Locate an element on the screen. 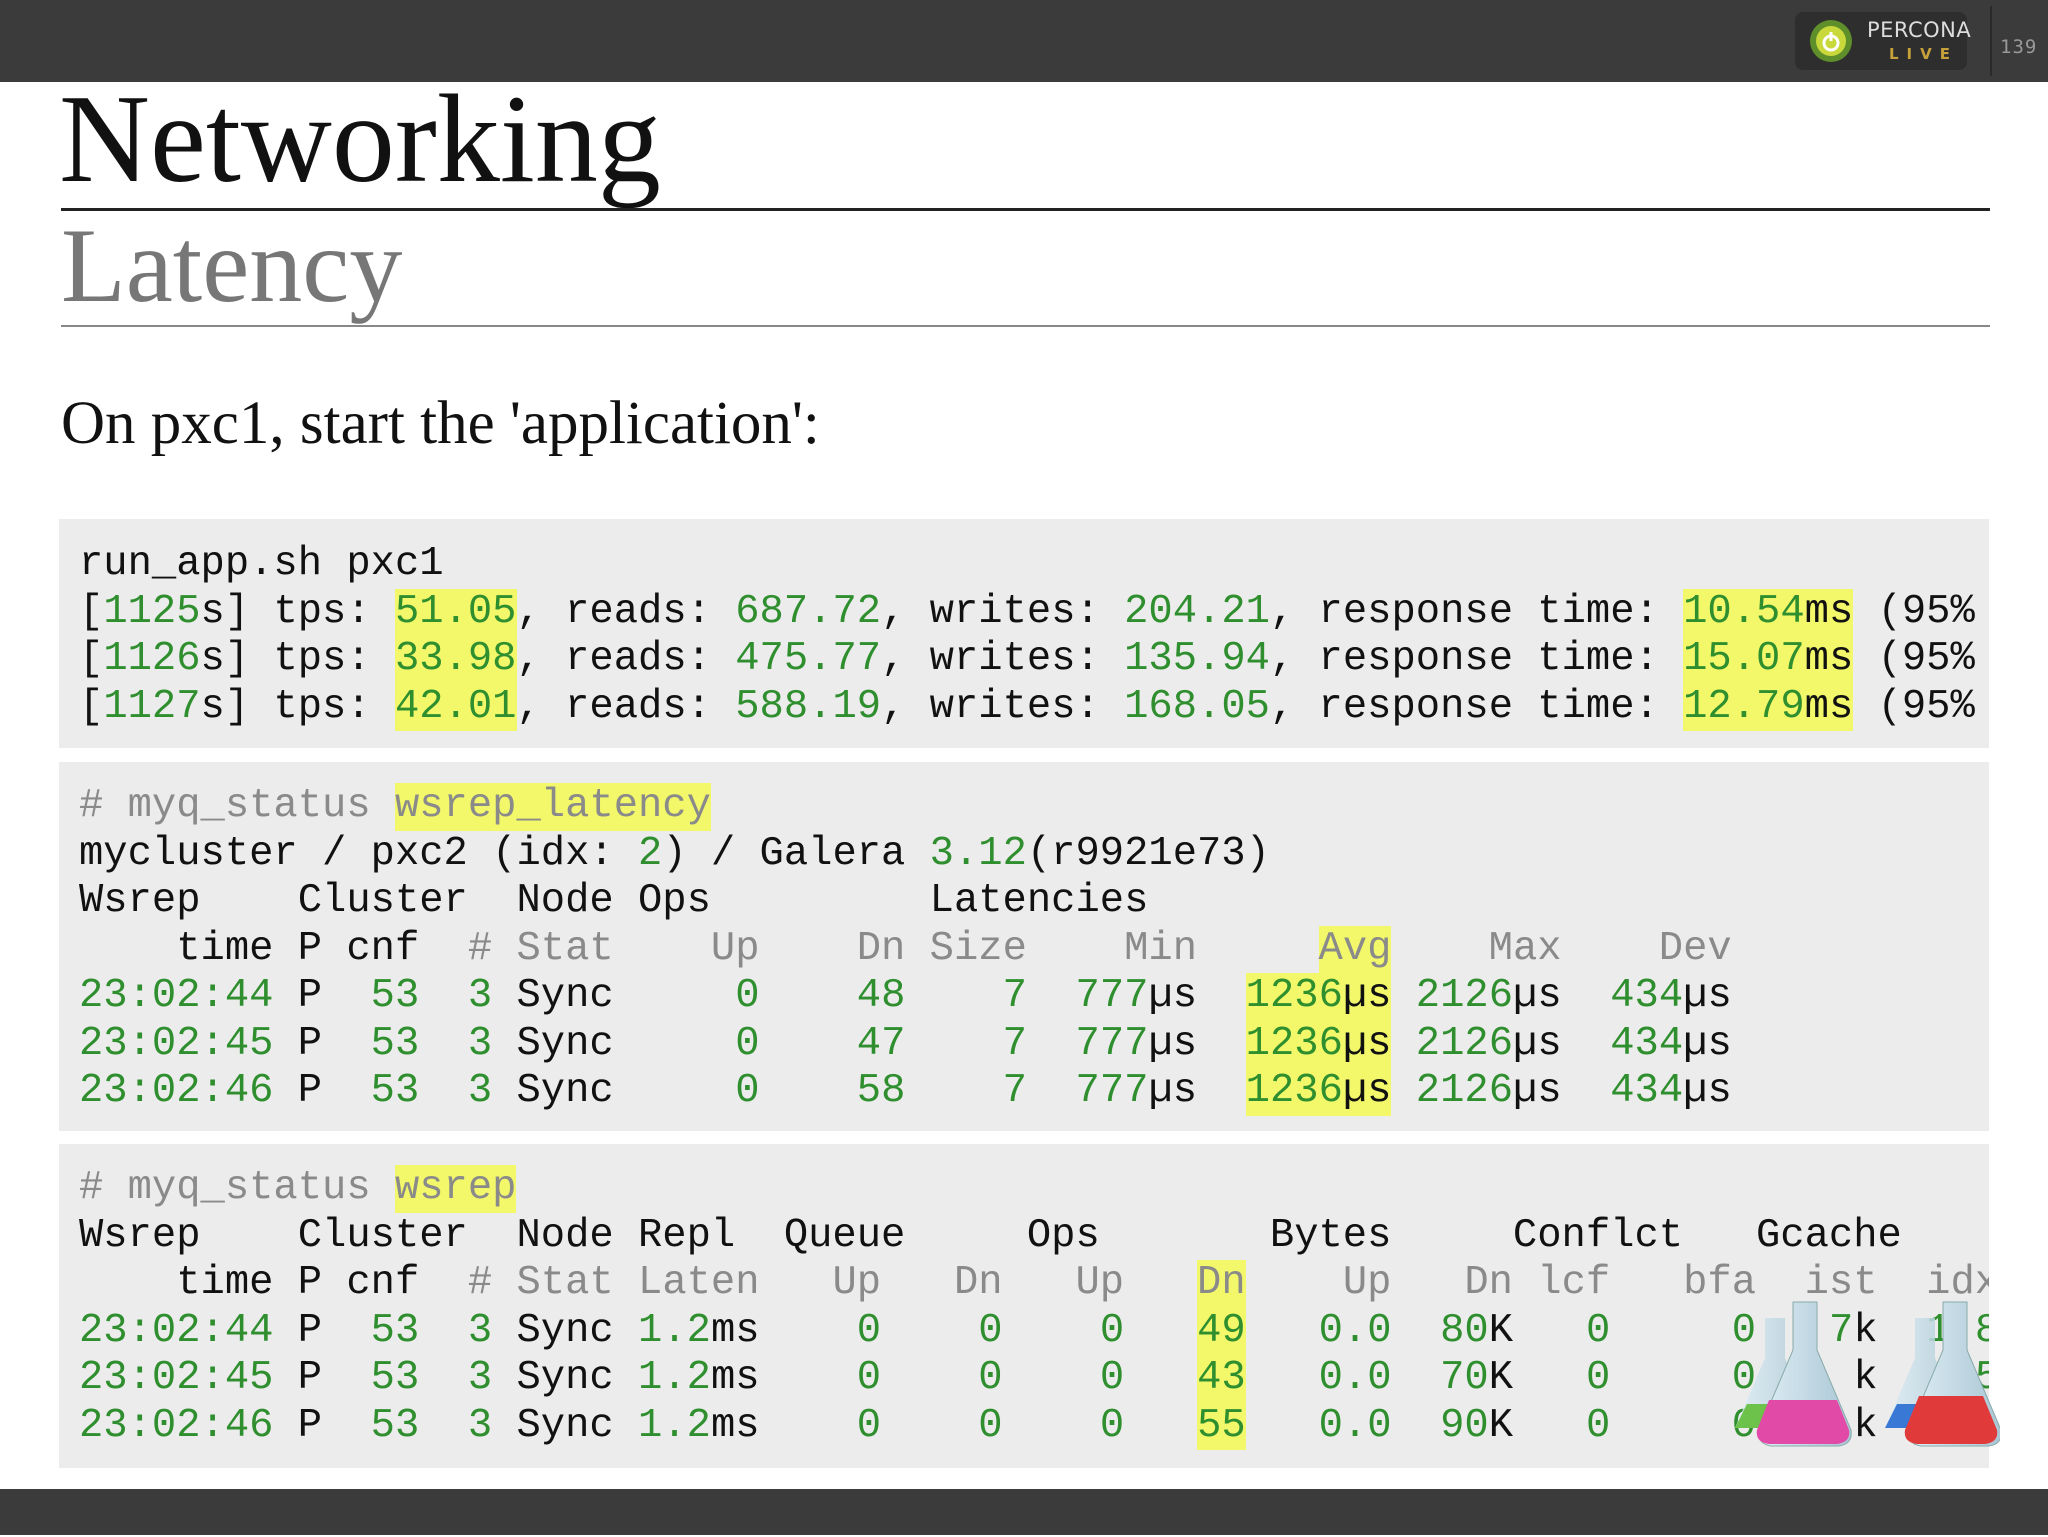 The image size is (2048, 1537). code-text: wsrep is located at coordinates (455, 1189).